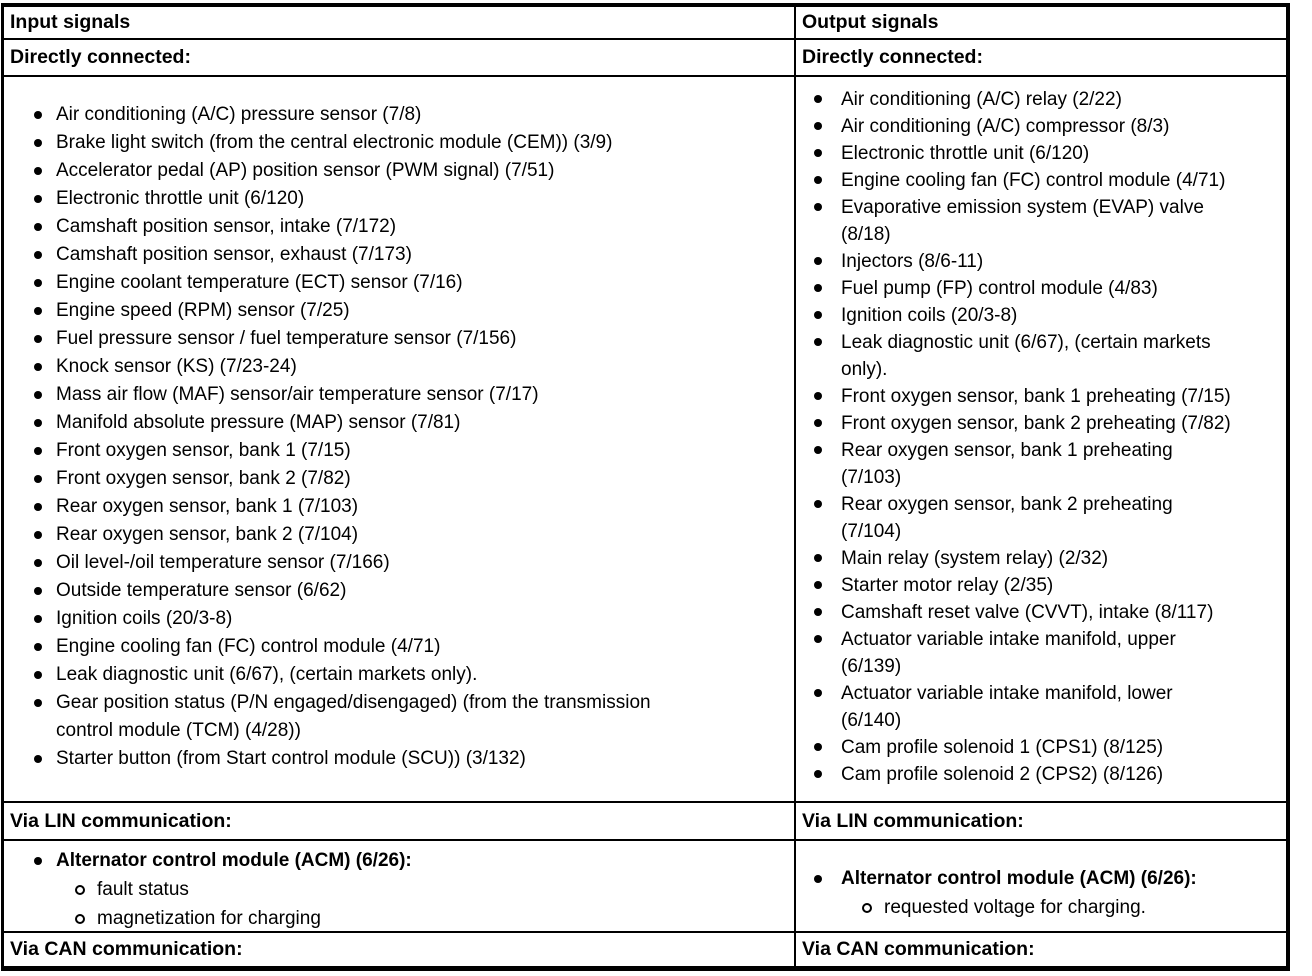  What do you see at coordinates (226, 226) in the screenshot?
I see `list-item-text: Camshaft position sensor, intake (7/172)` at bounding box center [226, 226].